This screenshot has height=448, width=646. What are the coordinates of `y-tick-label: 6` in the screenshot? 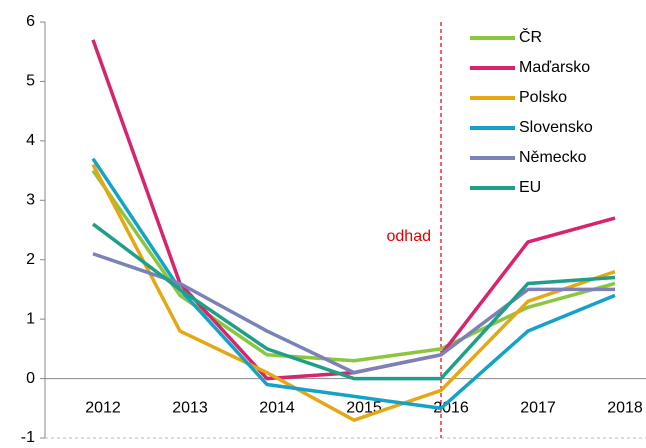 It's located at (30, 21).